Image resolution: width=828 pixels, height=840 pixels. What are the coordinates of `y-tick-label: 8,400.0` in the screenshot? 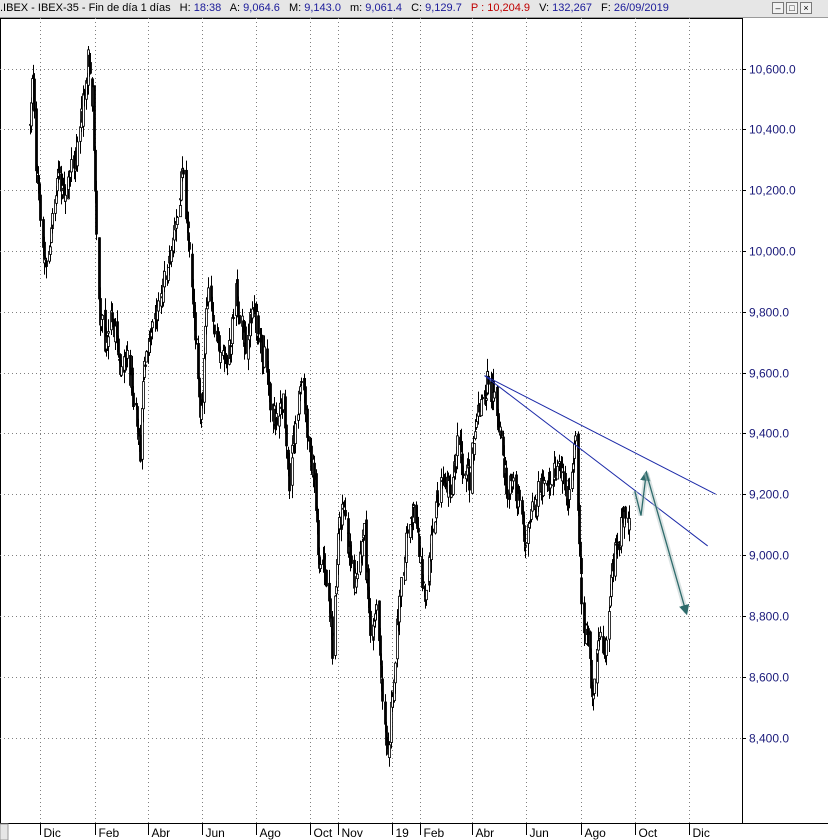 It's located at (769, 739).